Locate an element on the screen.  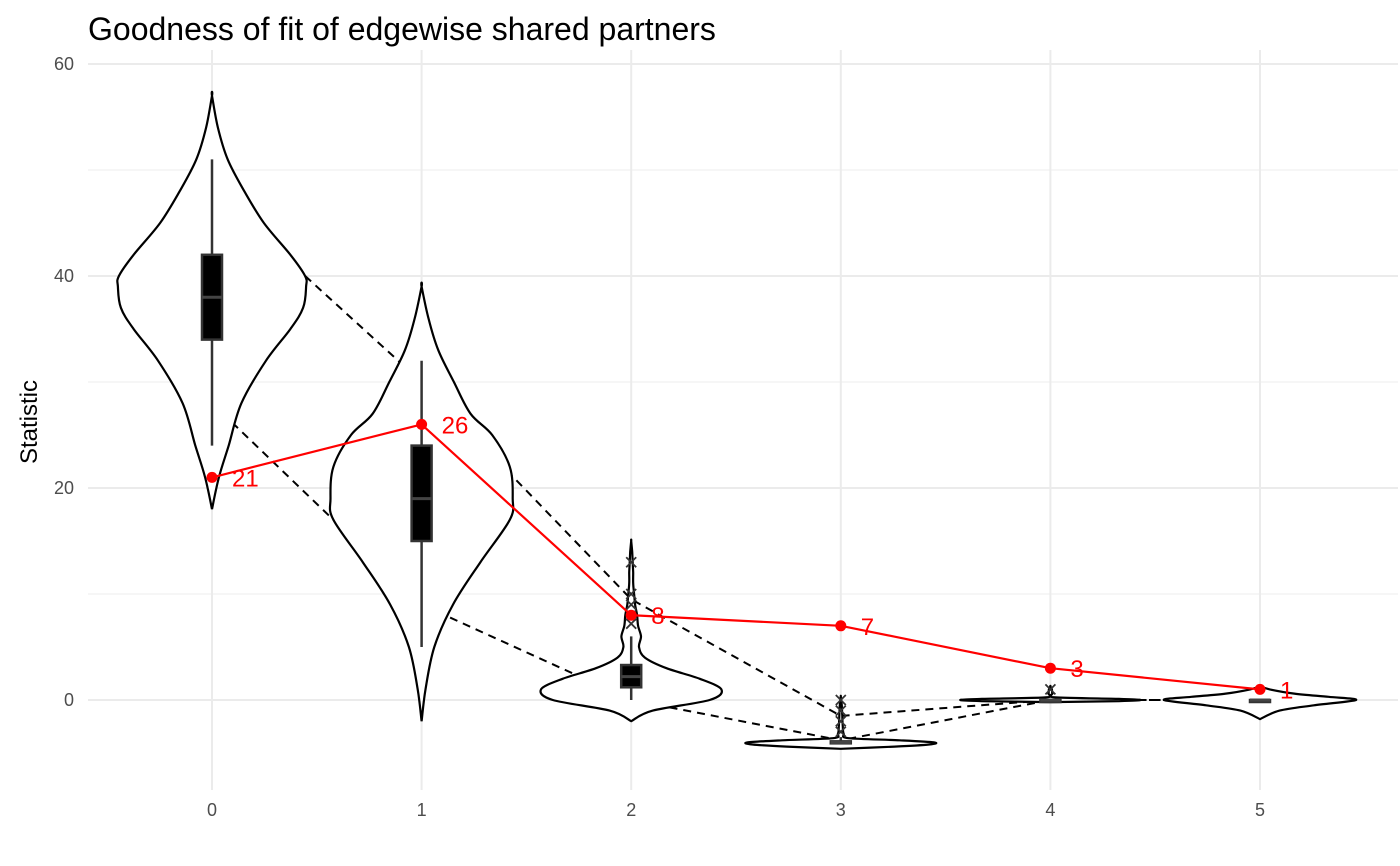
x-tick-label: 5 is located at coordinates (1260, 810).